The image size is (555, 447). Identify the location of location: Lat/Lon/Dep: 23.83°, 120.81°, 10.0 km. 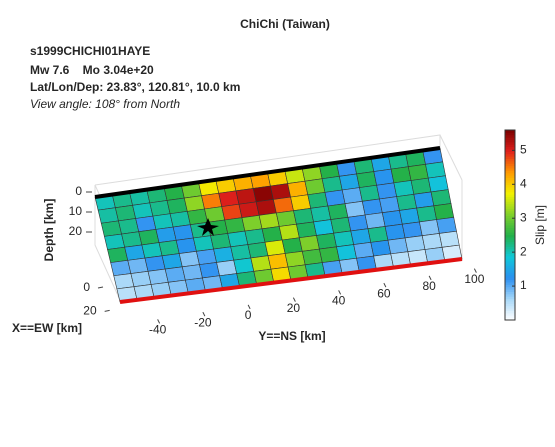
(135, 87).